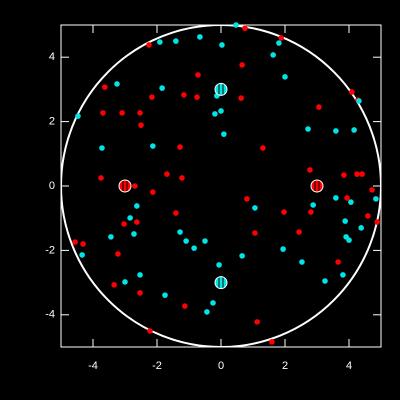  Describe the element at coordinates (349, 366) in the screenshot. I see `x-tick-label: 4` at that location.